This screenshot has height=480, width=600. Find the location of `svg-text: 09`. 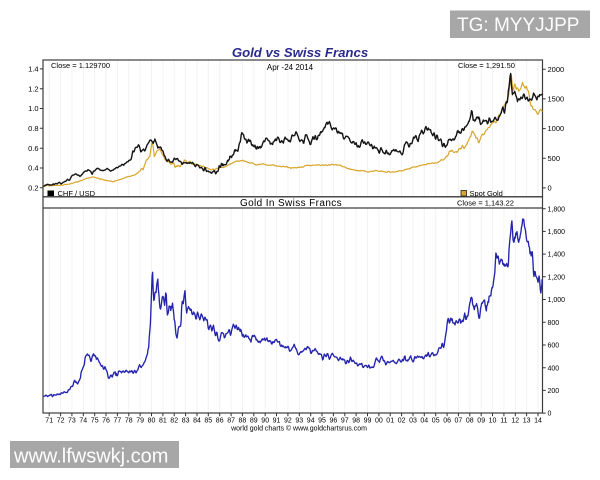

svg-text: 09 is located at coordinates (481, 421).